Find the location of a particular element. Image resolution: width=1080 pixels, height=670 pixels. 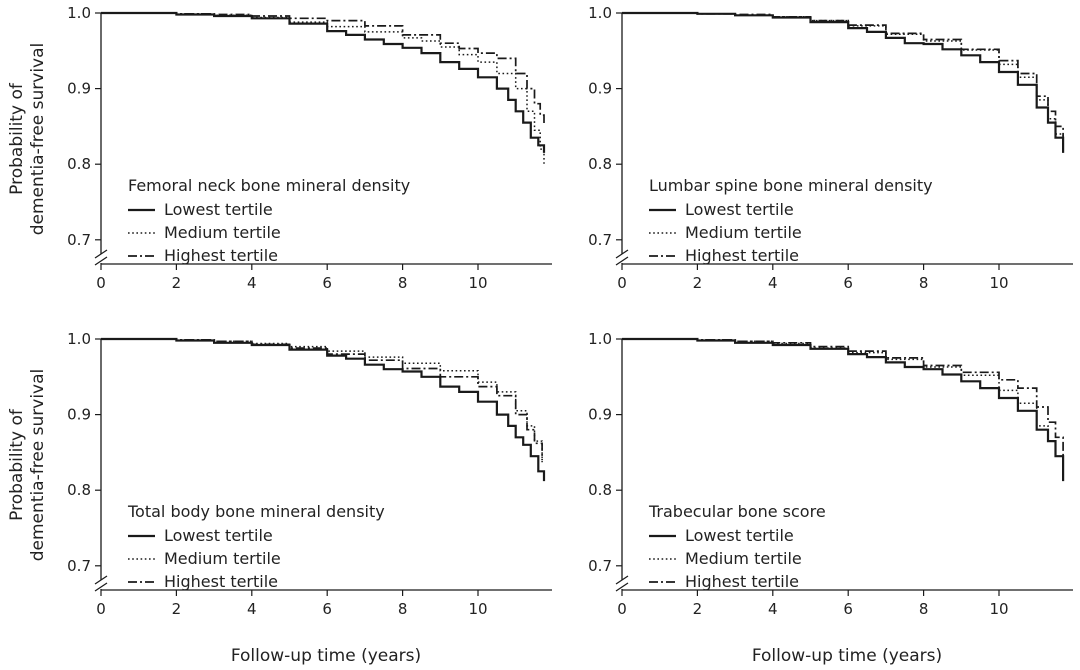

legend-title: Femoral neck bone mineral density is located at coordinates (269, 185).